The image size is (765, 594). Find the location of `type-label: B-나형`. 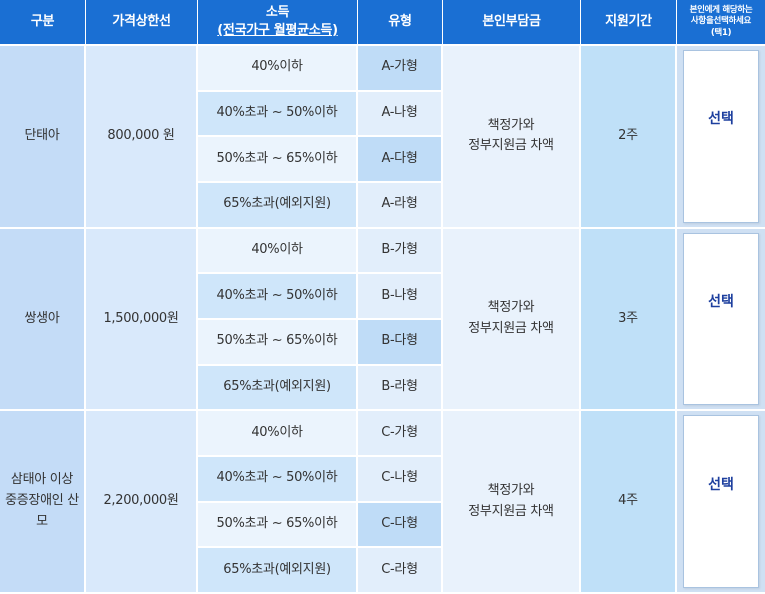

type-label: B-나형 is located at coordinates (399, 295).